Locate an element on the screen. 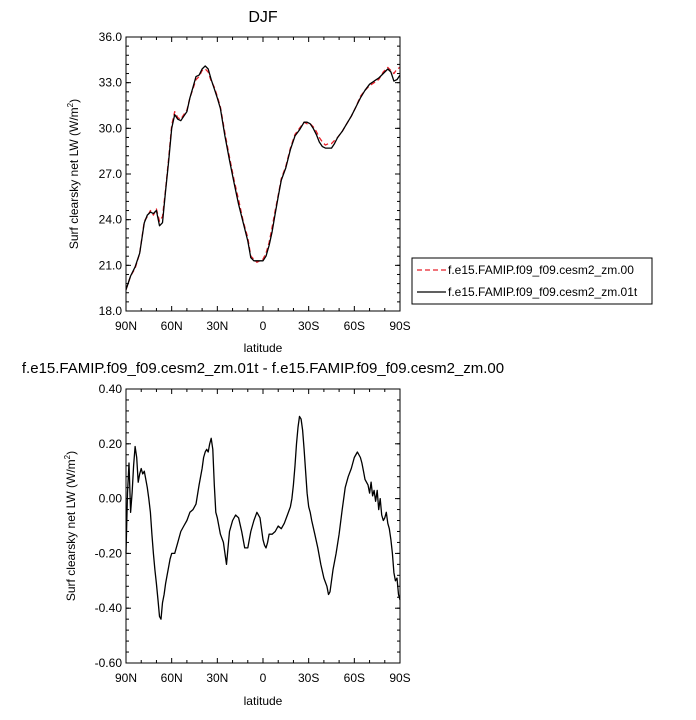  bottom-ylabel: Surf clearsky net LW (W/m2) is located at coordinates (70, 526).